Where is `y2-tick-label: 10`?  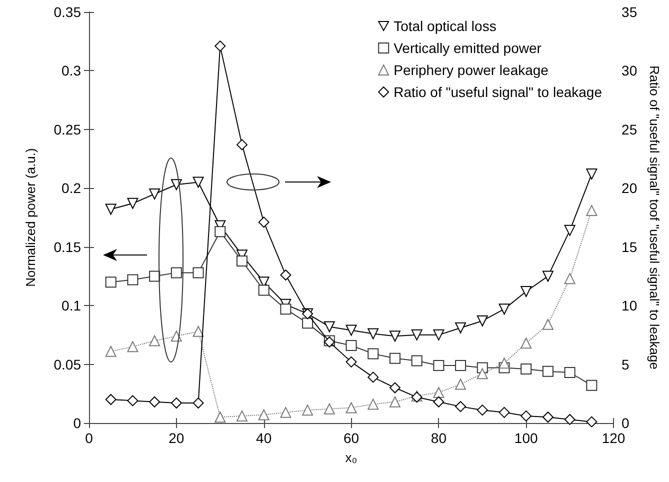 y2-tick-label: 10 is located at coordinates (630, 306).